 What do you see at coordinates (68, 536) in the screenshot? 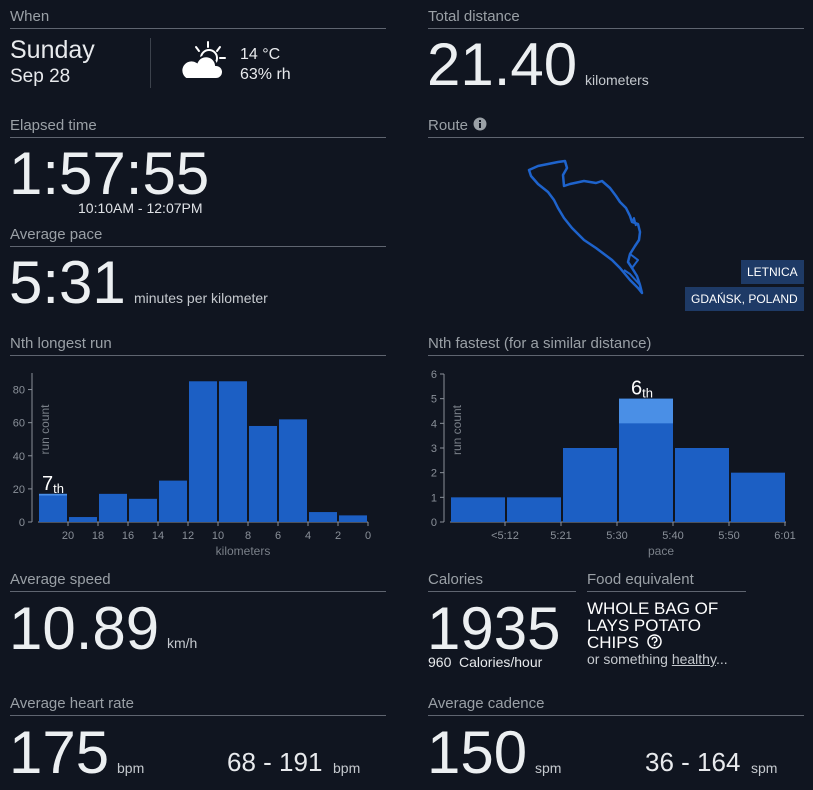
I see `x-tick-label: 20` at bounding box center [68, 536].